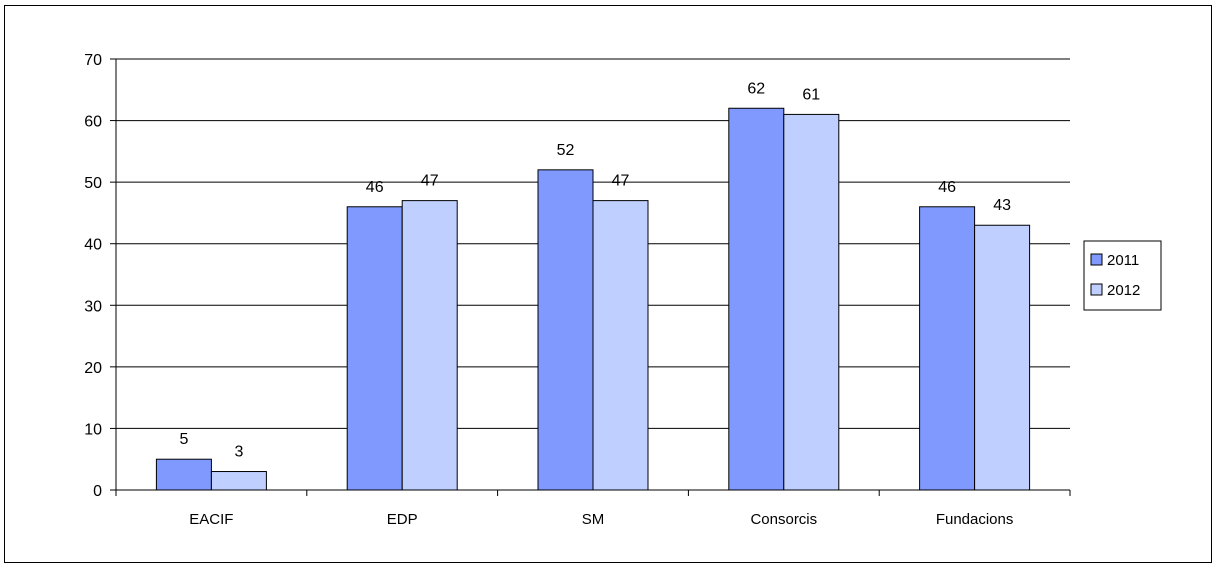  I want to click on bar-2011-eacif, so click(183, 474).